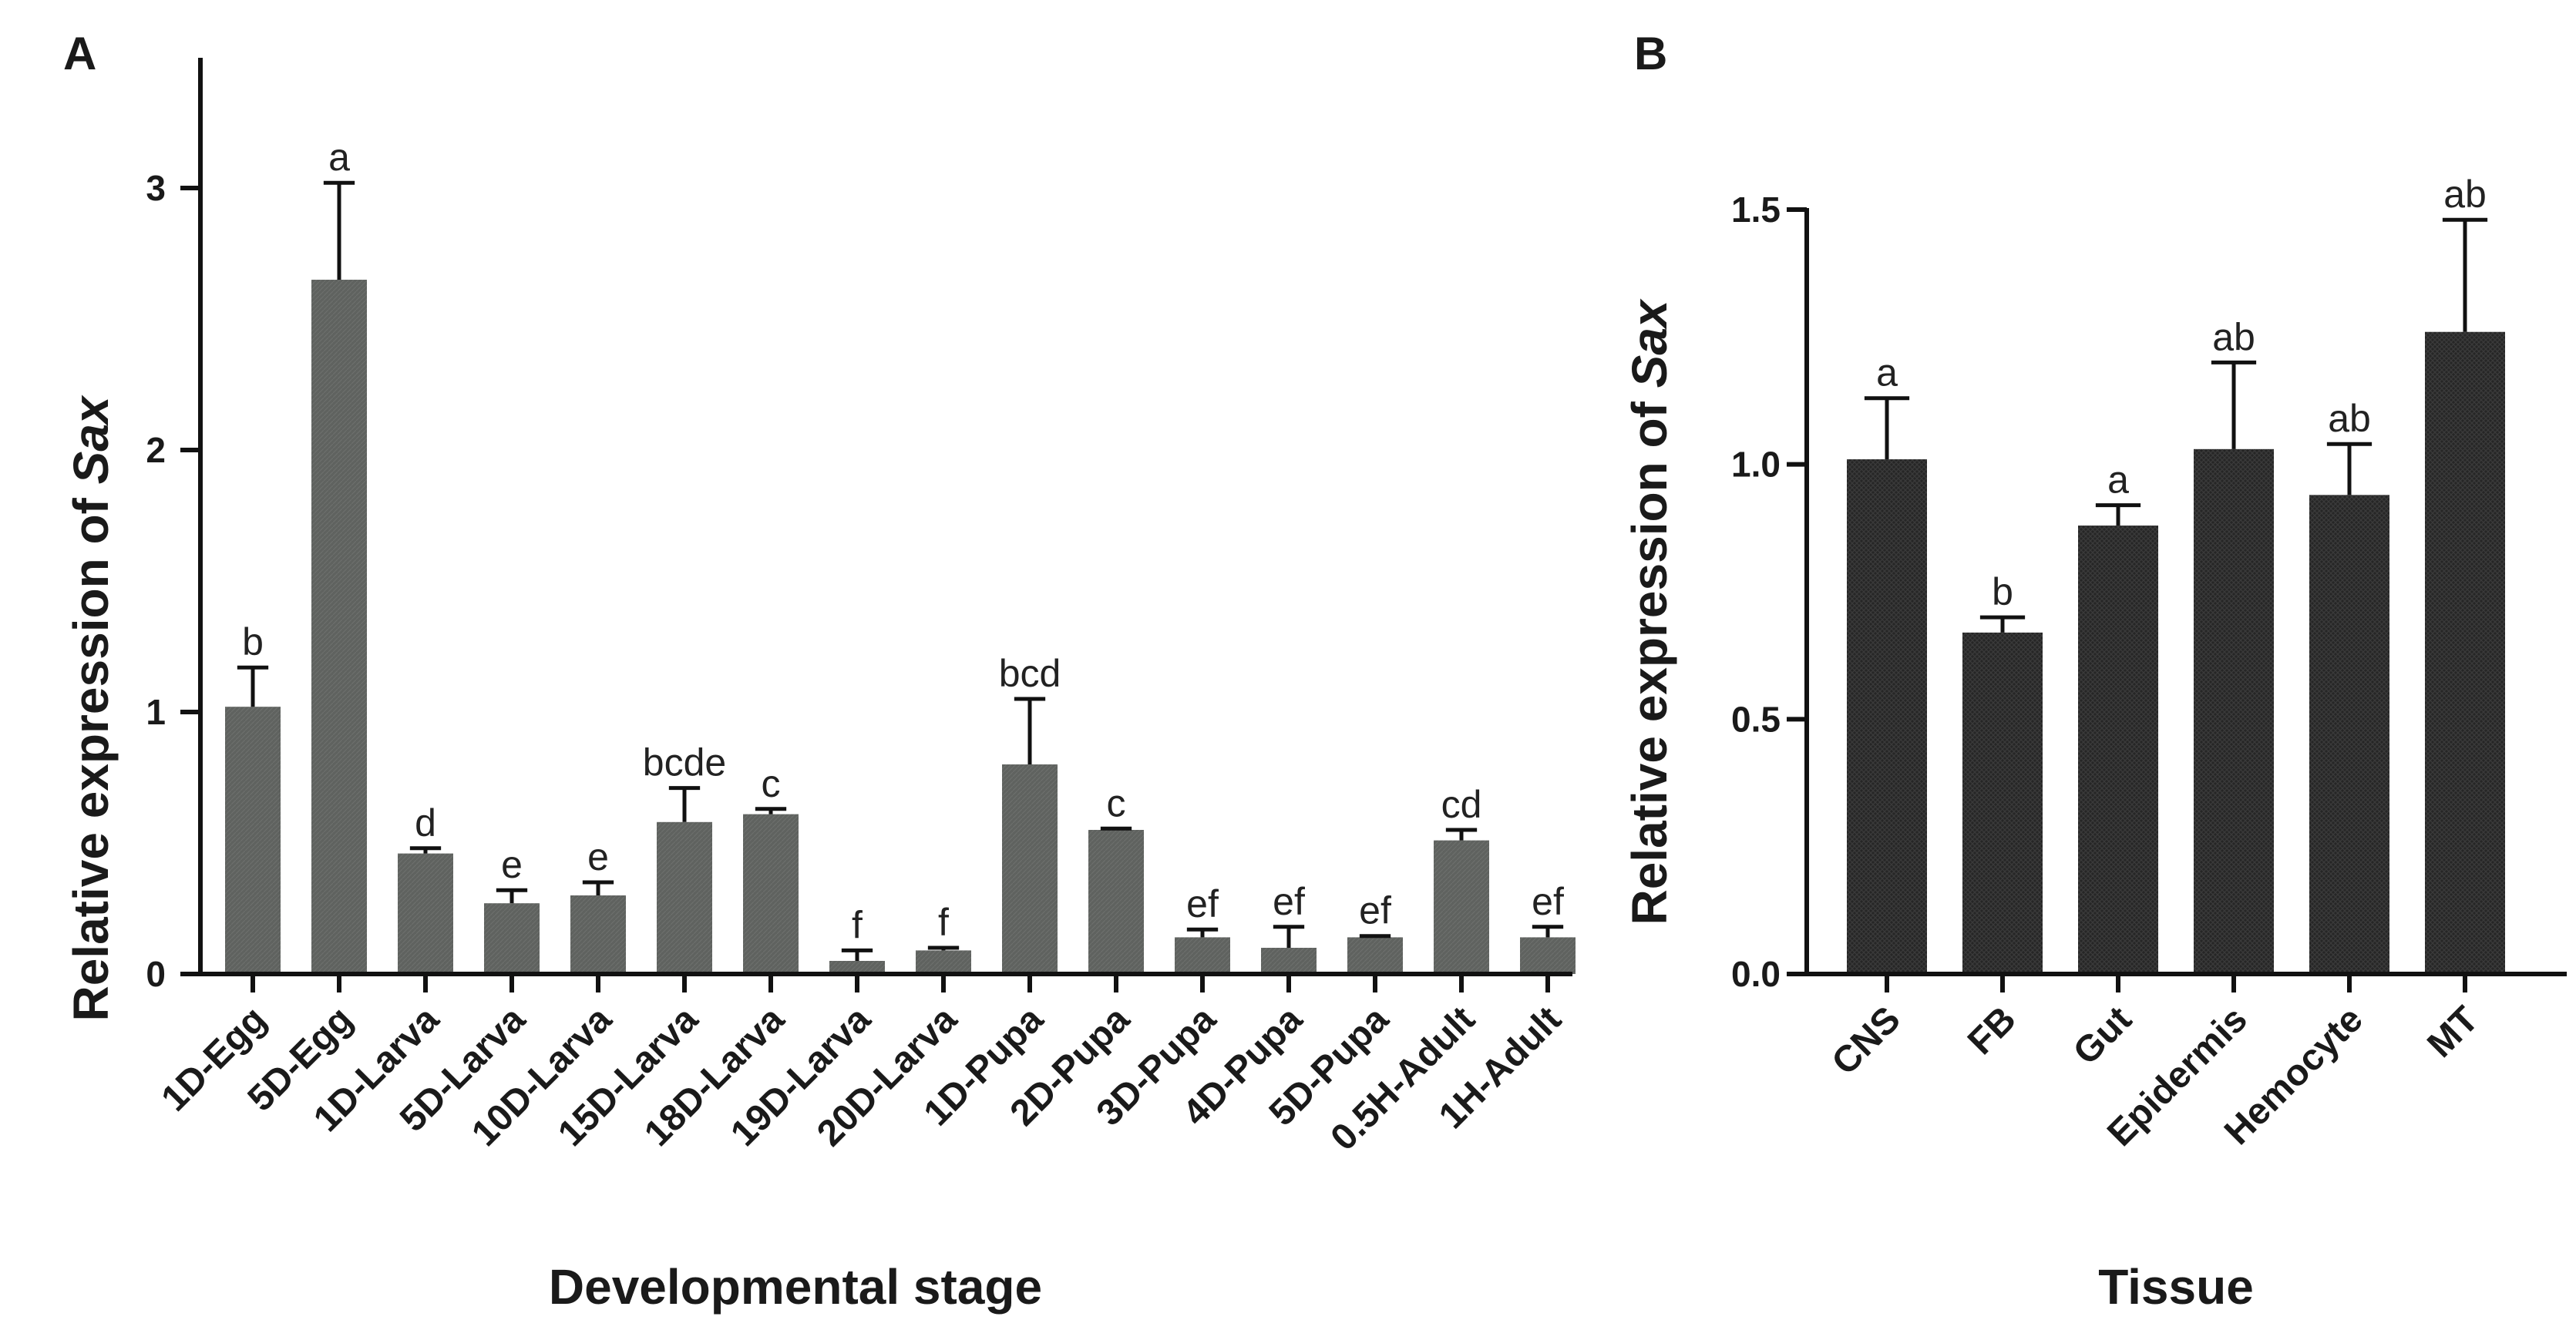  Describe the element at coordinates (1756, 210) in the screenshot. I see `y-tick-label: 1.5` at that location.